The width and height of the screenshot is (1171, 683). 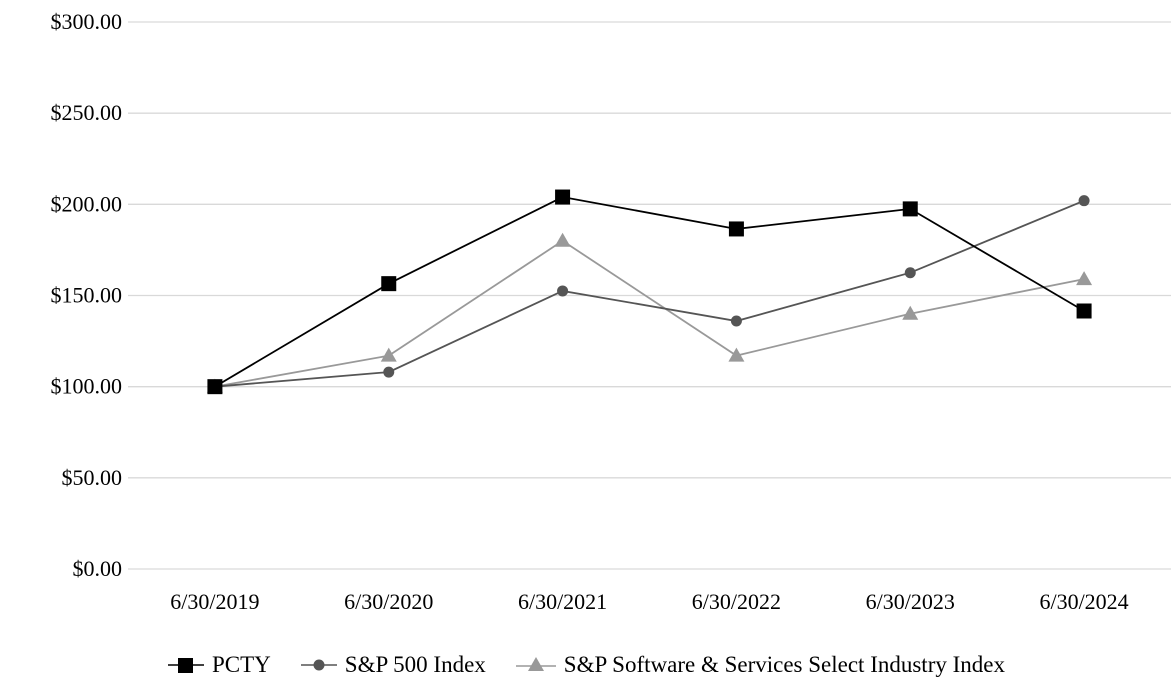 What do you see at coordinates (415, 664) in the screenshot?
I see `legend-label-sp500: S&P 500 Index` at bounding box center [415, 664].